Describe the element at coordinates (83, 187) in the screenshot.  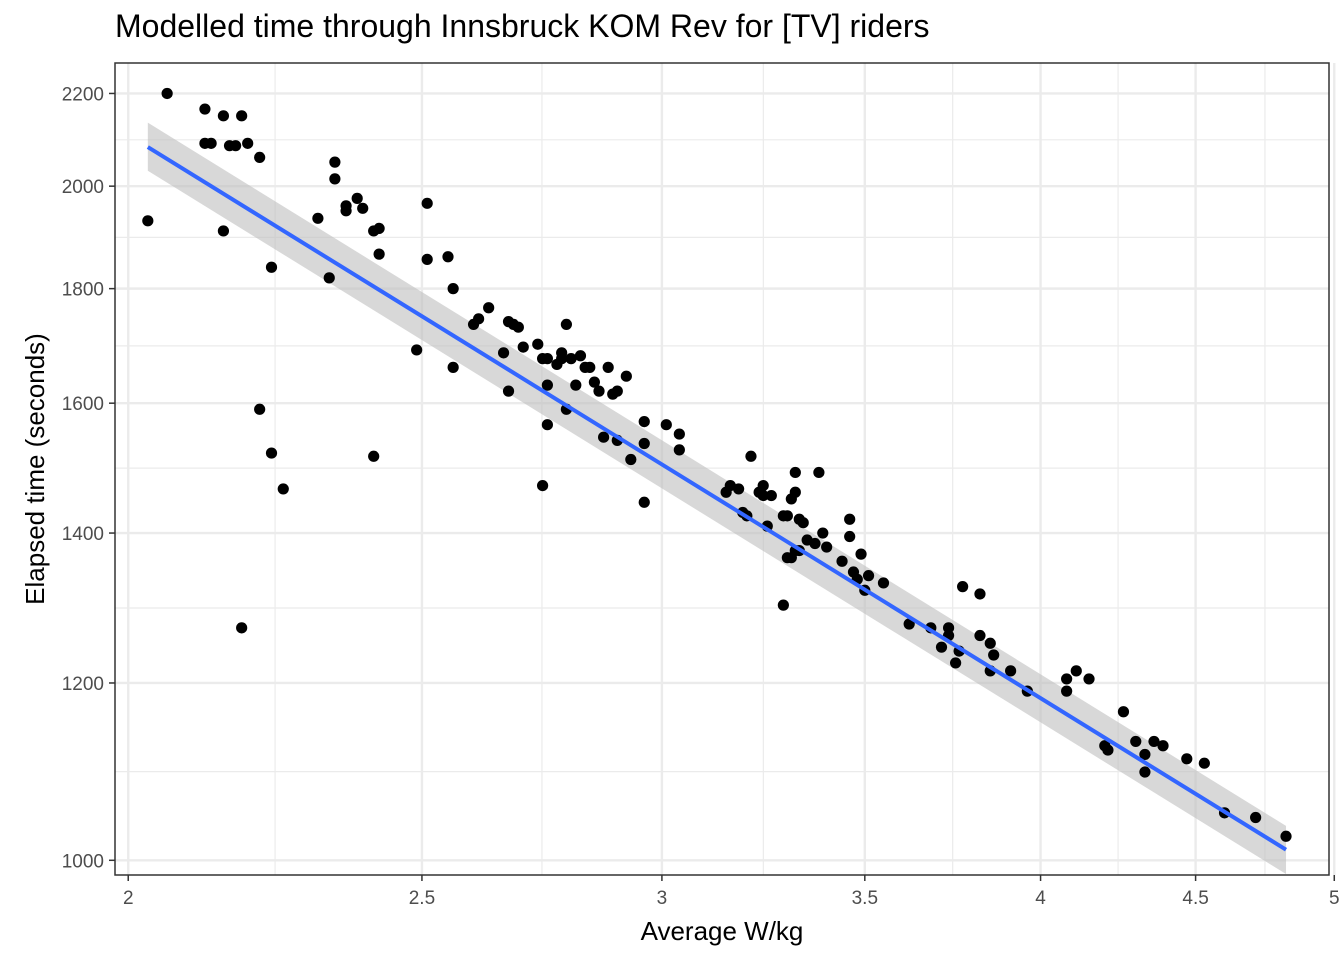
I see `y-tick-label: 2000` at that location.